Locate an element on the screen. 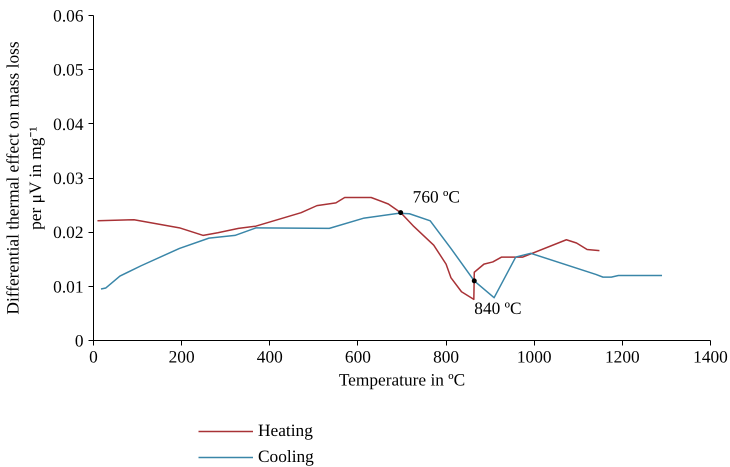 This screenshot has width=730, height=467. y-tick-label: 0.03 is located at coordinates (68, 178).